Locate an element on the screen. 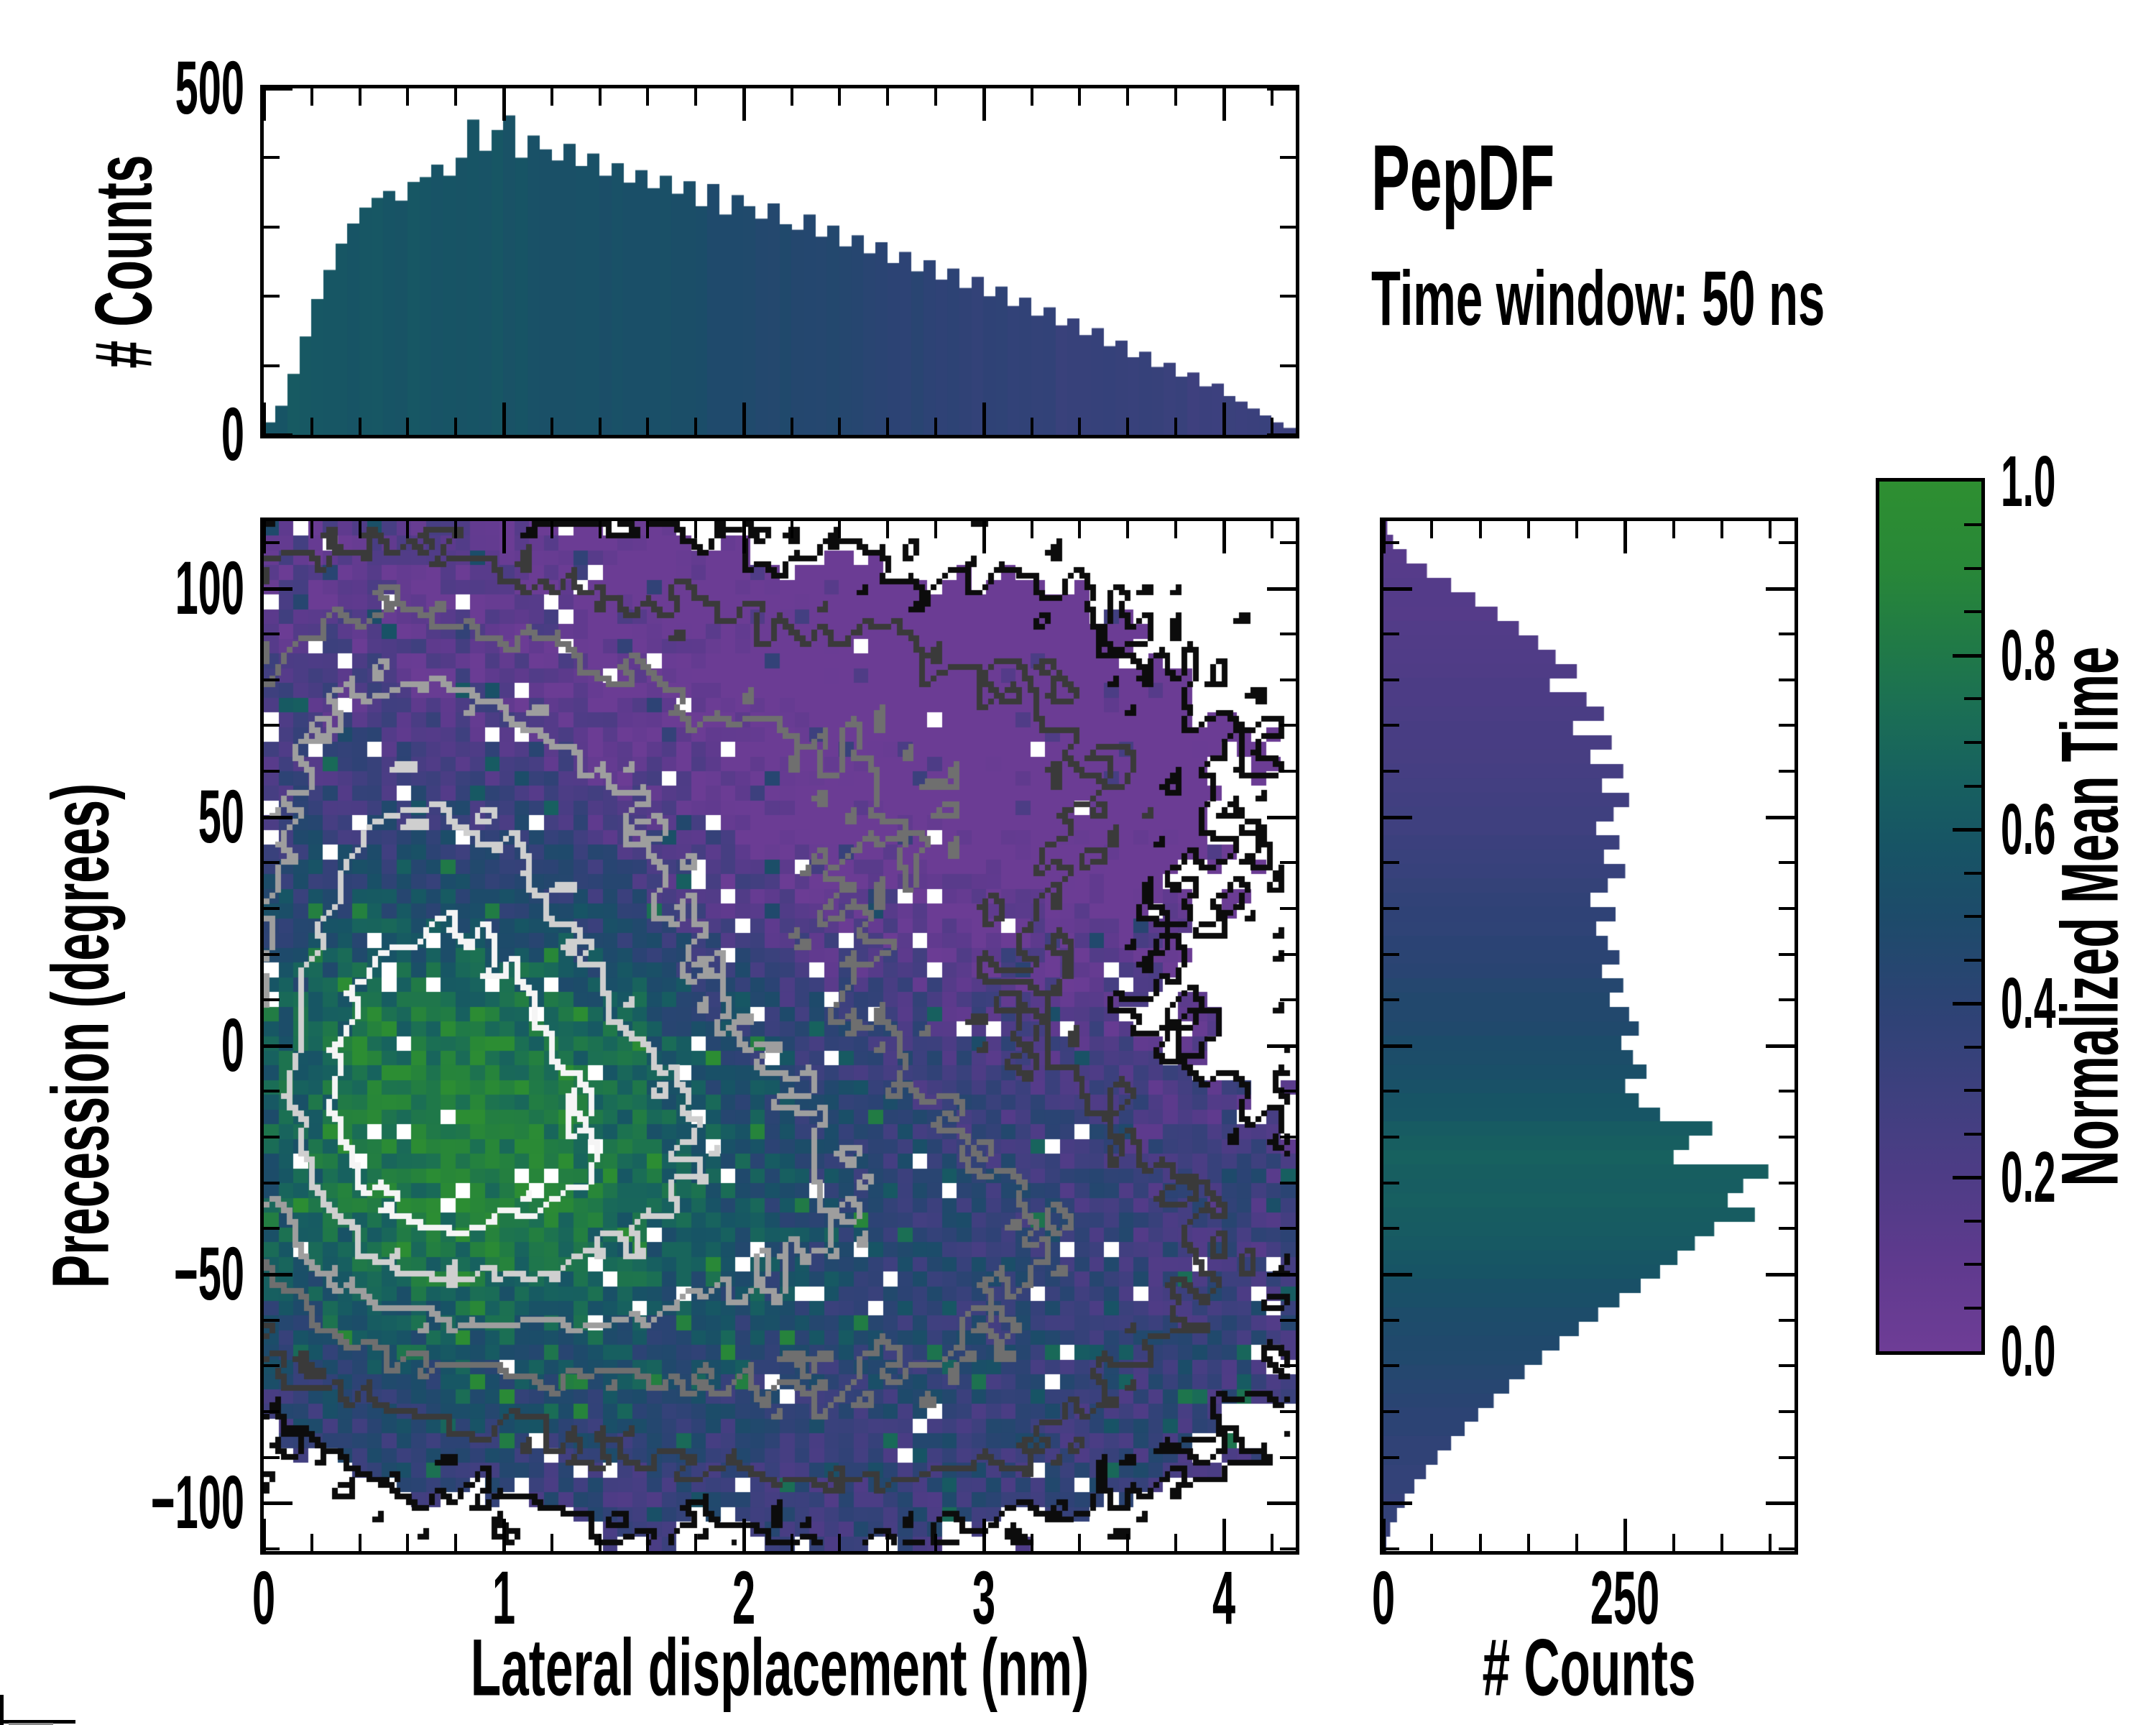 The height and width of the screenshot is (1725, 2156). main-x-axis-label: Lateral displacement (nm) is located at coordinates (779, 1667).